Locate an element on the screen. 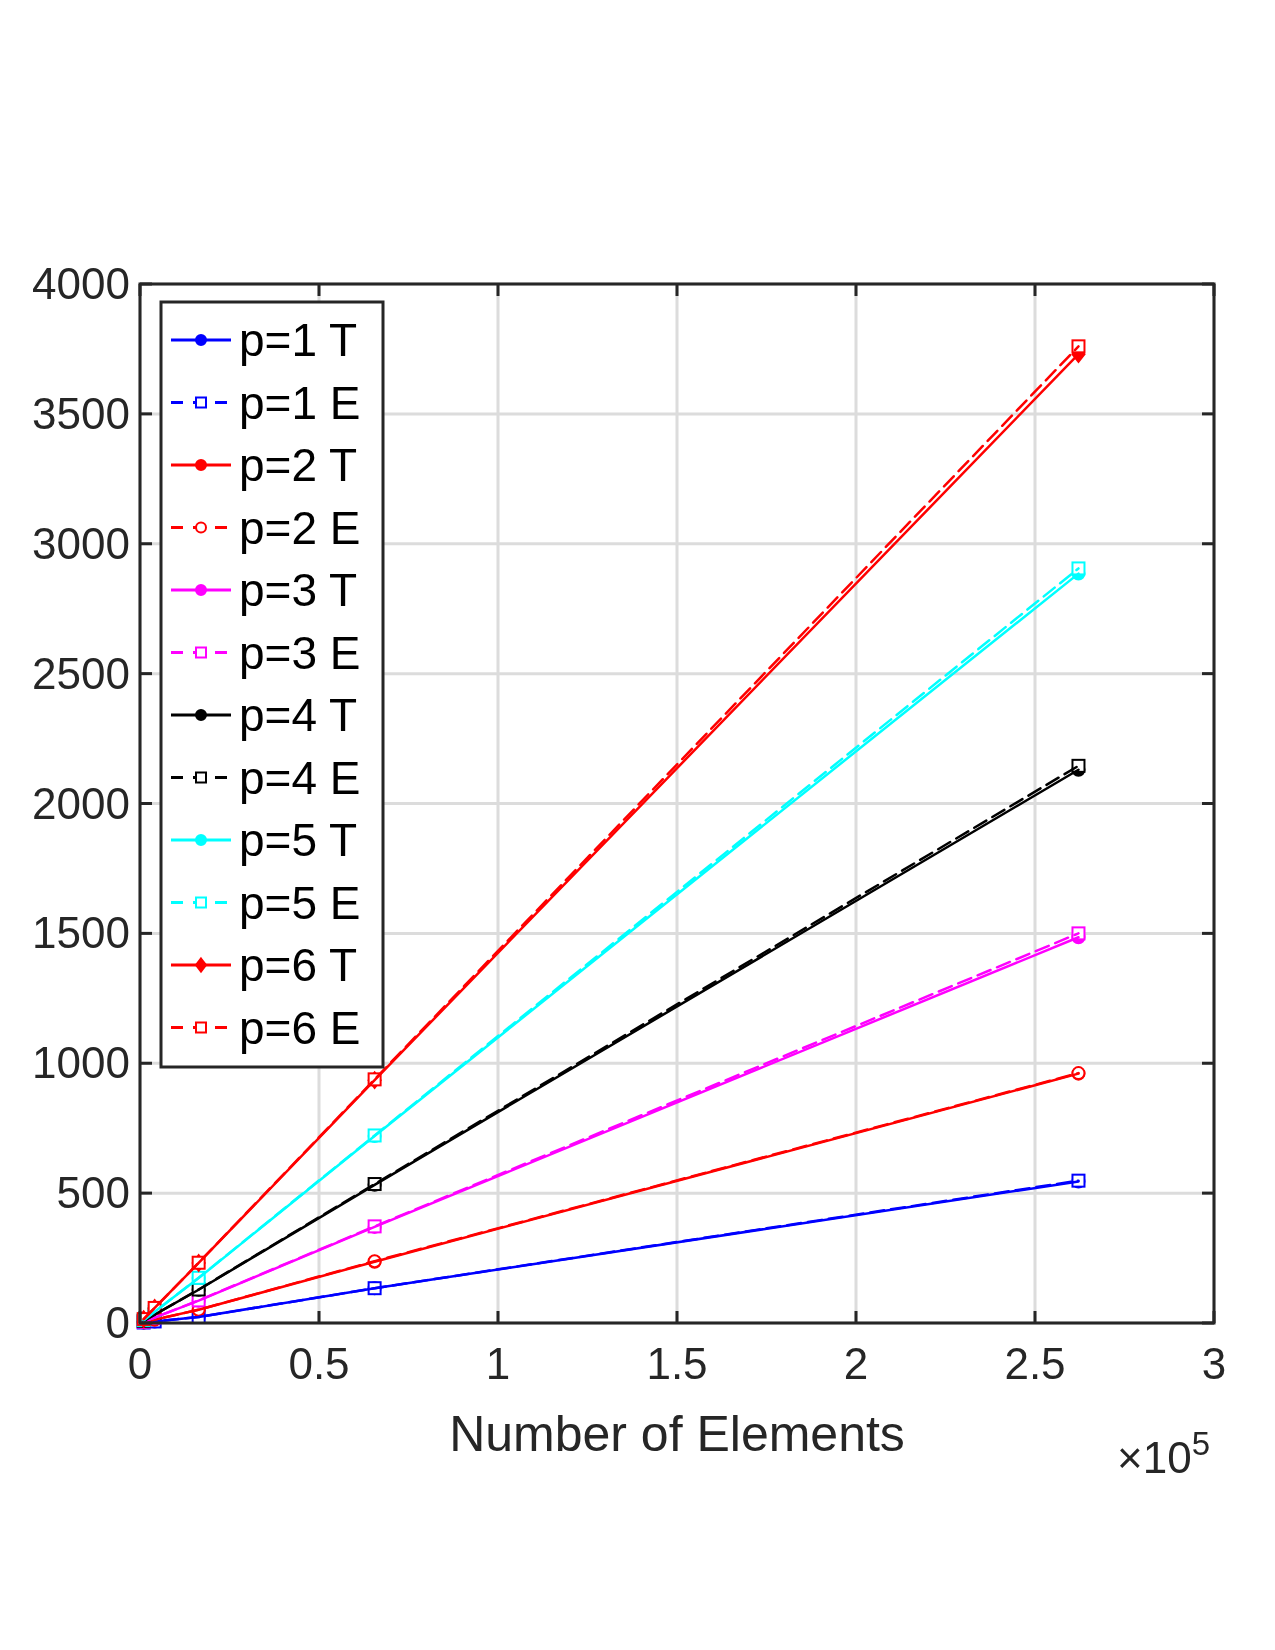 The height and width of the screenshot is (1650, 1275). legend-label: p=4 T is located at coordinates (298, 715).